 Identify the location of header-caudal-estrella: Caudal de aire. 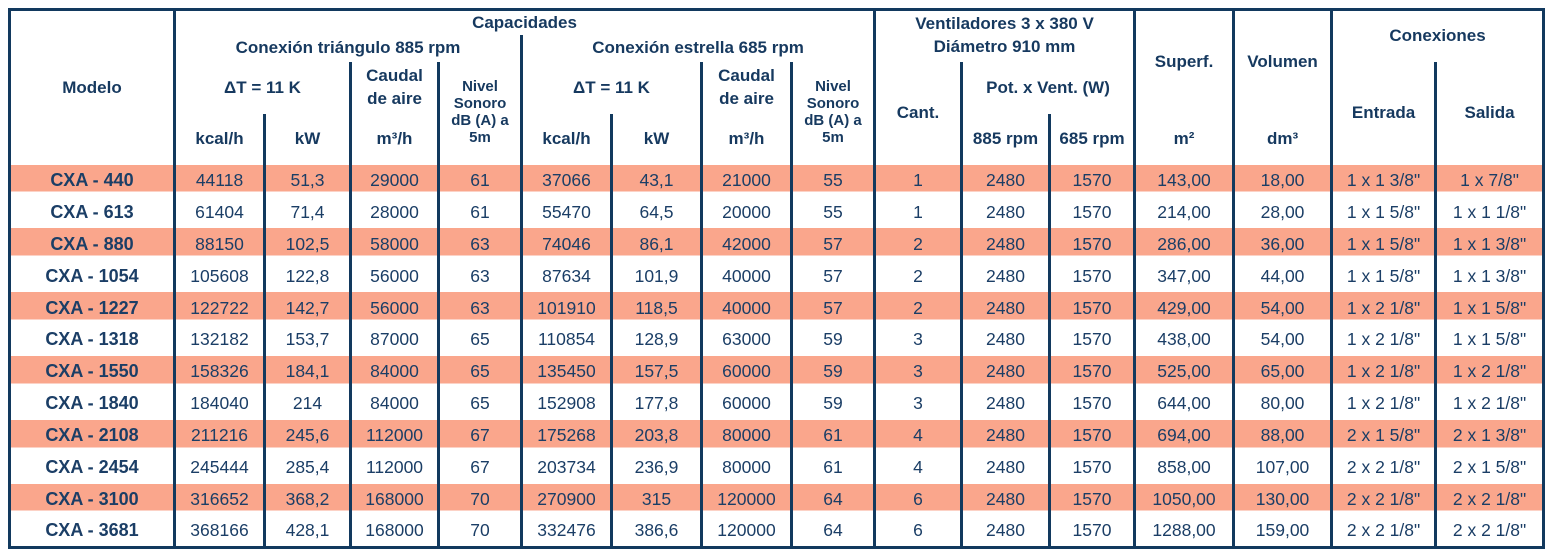
(746, 87).